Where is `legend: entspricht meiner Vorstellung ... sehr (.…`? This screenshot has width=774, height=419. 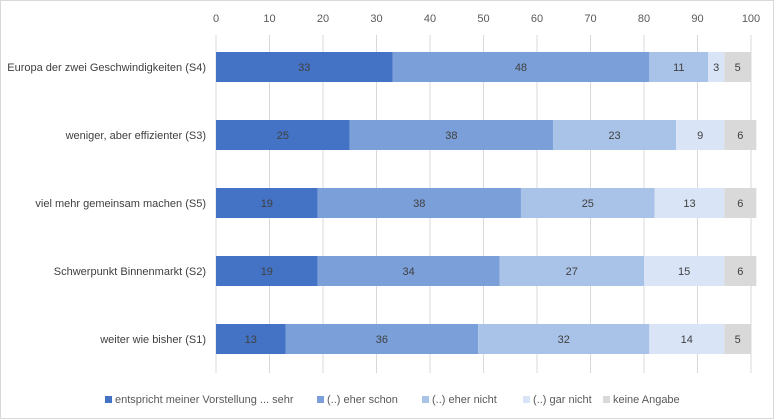
legend: entspricht meiner Vorstellung ... sehr (.… is located at coordinates (392, 400).